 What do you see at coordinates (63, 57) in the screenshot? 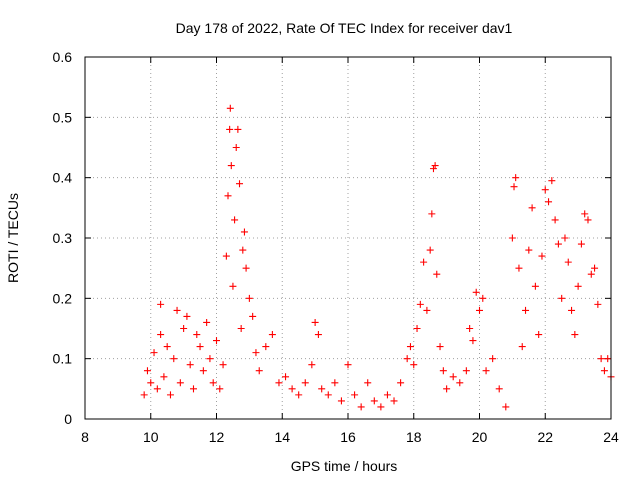
I see `y-tick-label: 0.6` at bounding box center [63, 57].